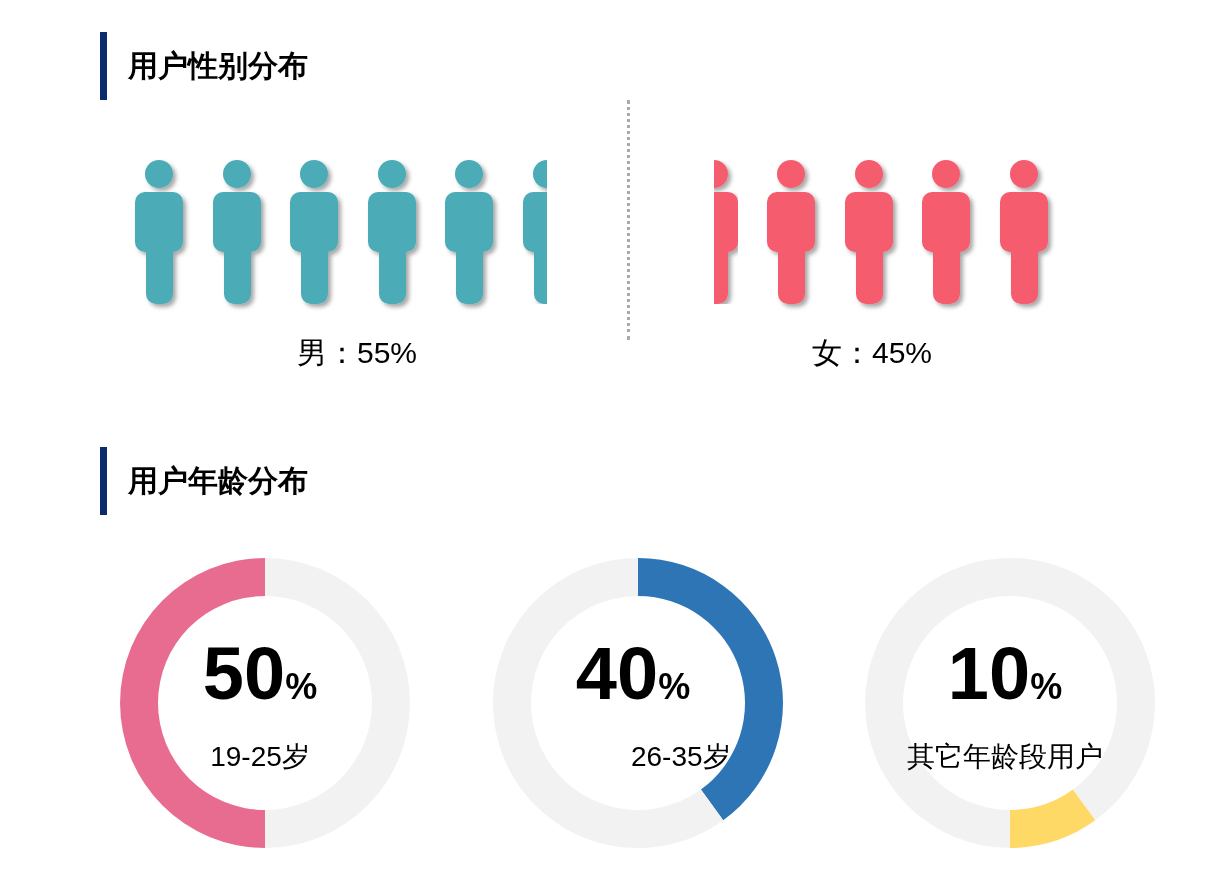 The image size is (1228, 896). I want to click on slice-label: 26-35岁, so click(680, 756).